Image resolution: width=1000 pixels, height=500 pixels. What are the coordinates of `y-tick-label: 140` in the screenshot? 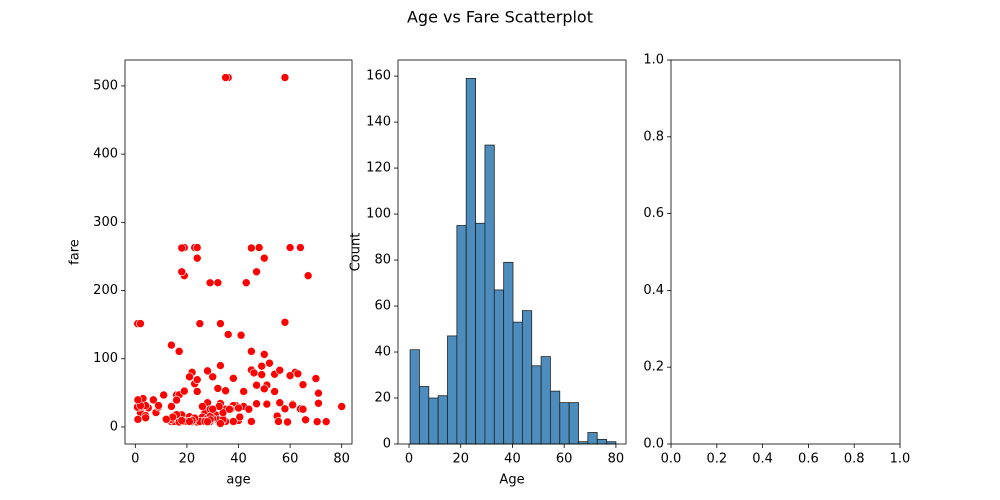 It's located at (378, 122).